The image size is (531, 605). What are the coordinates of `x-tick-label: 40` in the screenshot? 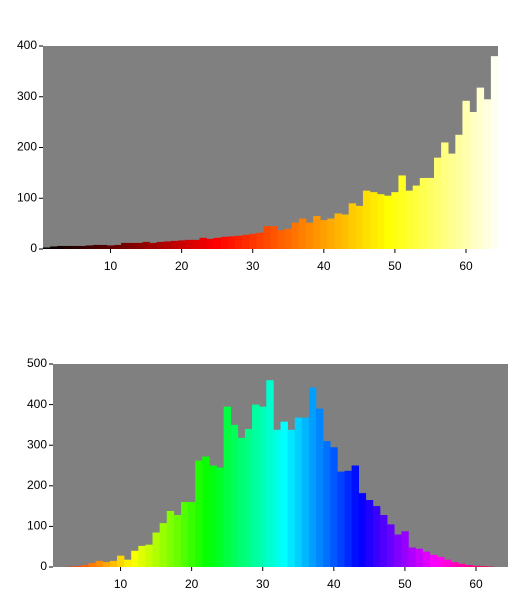 It's located at (324, 266).